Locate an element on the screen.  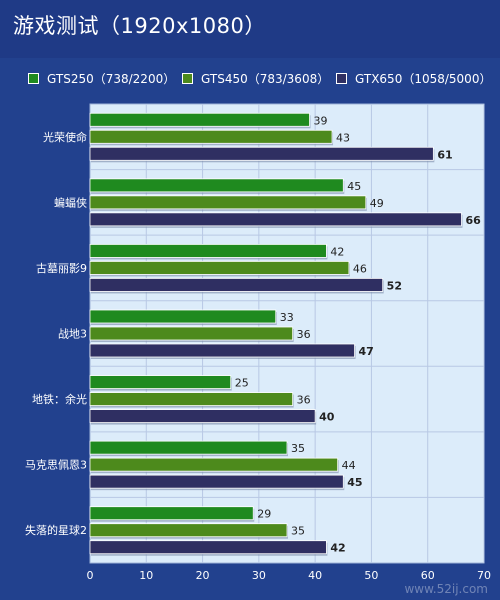
value-label-gts450: 43 is located at coordinates (343, 137).